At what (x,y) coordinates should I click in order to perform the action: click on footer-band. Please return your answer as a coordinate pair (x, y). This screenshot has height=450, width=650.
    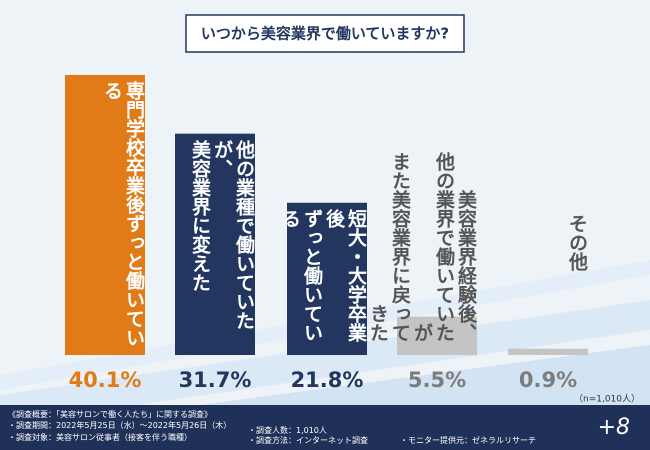
    Looking at the image, I should click on (325, 427).